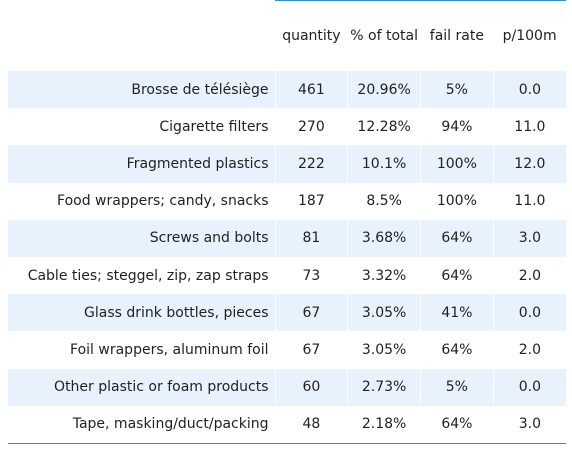 The image size is (572, 449). I want to click on row-label: Cable ties; steggel, zip, zap straps, so click(148, 275).